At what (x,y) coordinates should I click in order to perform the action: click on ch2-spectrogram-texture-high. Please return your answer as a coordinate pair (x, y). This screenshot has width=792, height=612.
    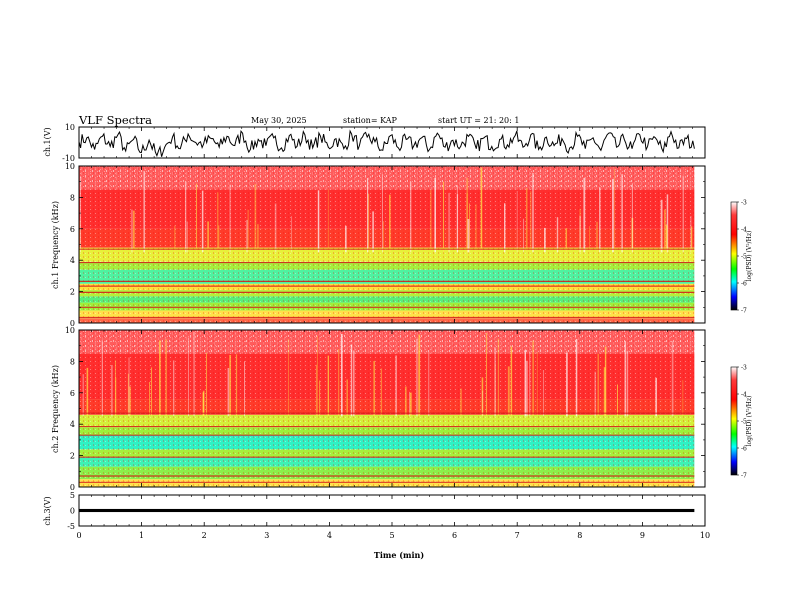
    Looking at the image, I should click on (387, 342).